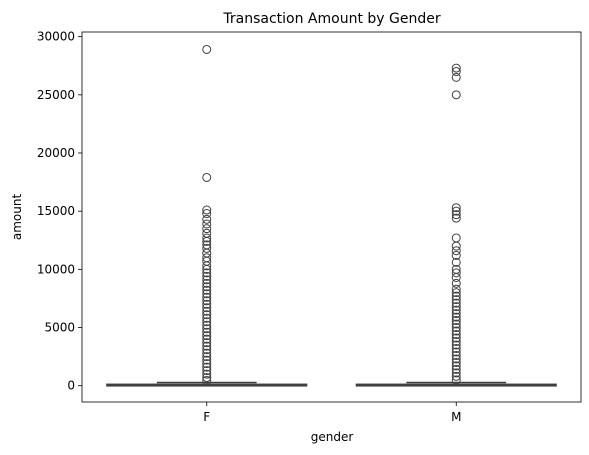  What do you see at coordinates (331, 19) in the screenshot?
I see `chart-title: Transaction Amount by Gender` at bounding box center [331, 19].